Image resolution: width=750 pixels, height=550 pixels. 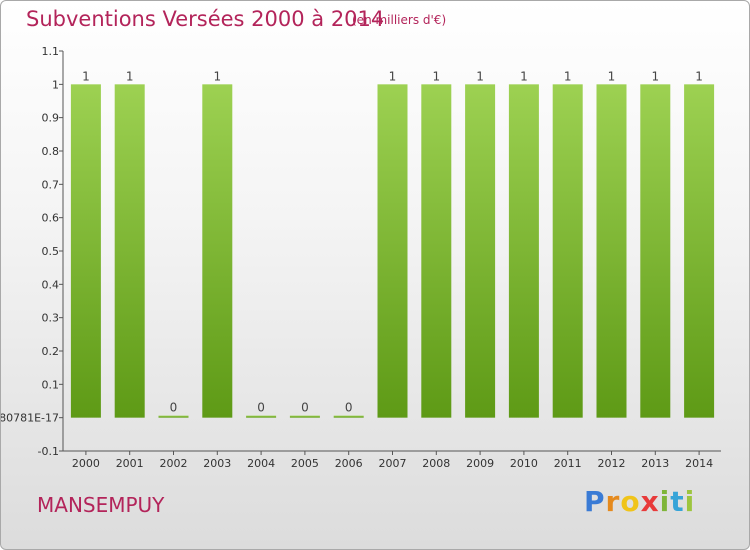 I want to click on x-tick-label: 2007, so click(x=393, y=463).